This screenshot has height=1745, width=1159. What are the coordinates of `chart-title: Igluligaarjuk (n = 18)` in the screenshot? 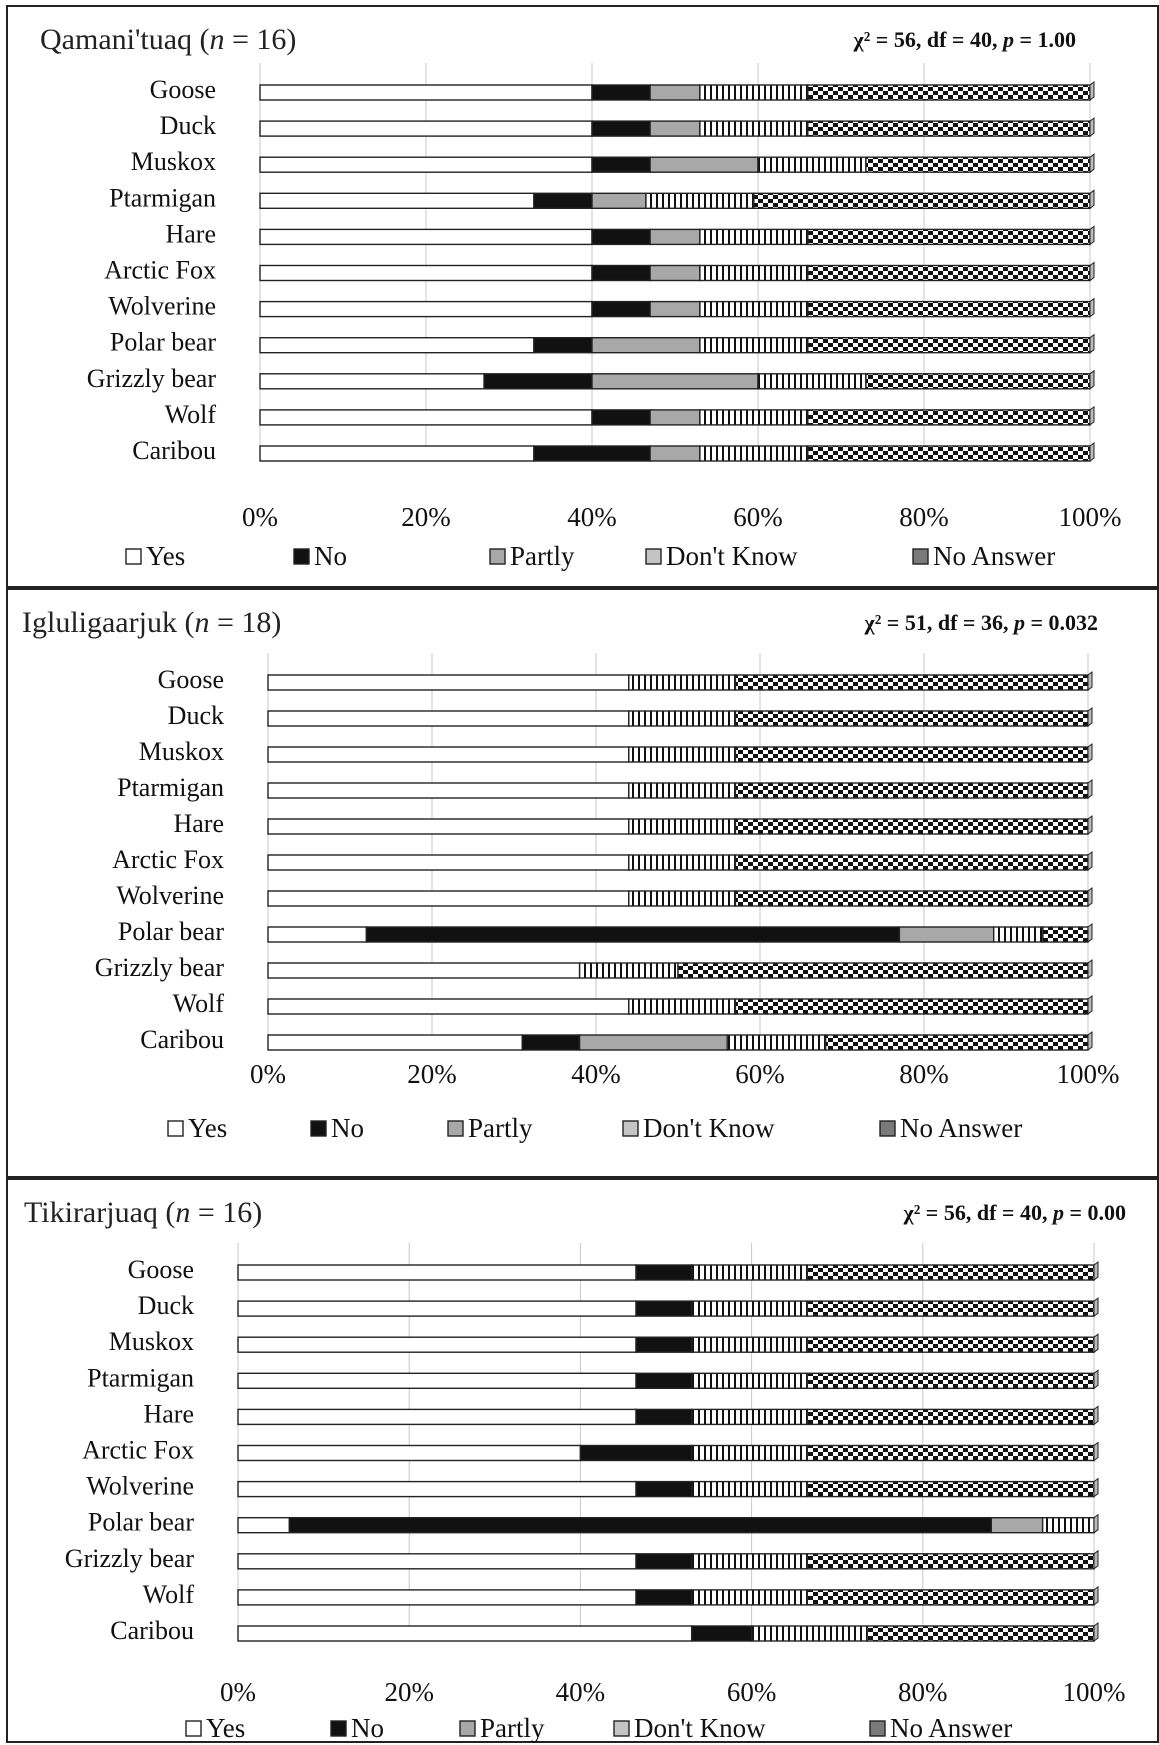 It's located at (151, 622).